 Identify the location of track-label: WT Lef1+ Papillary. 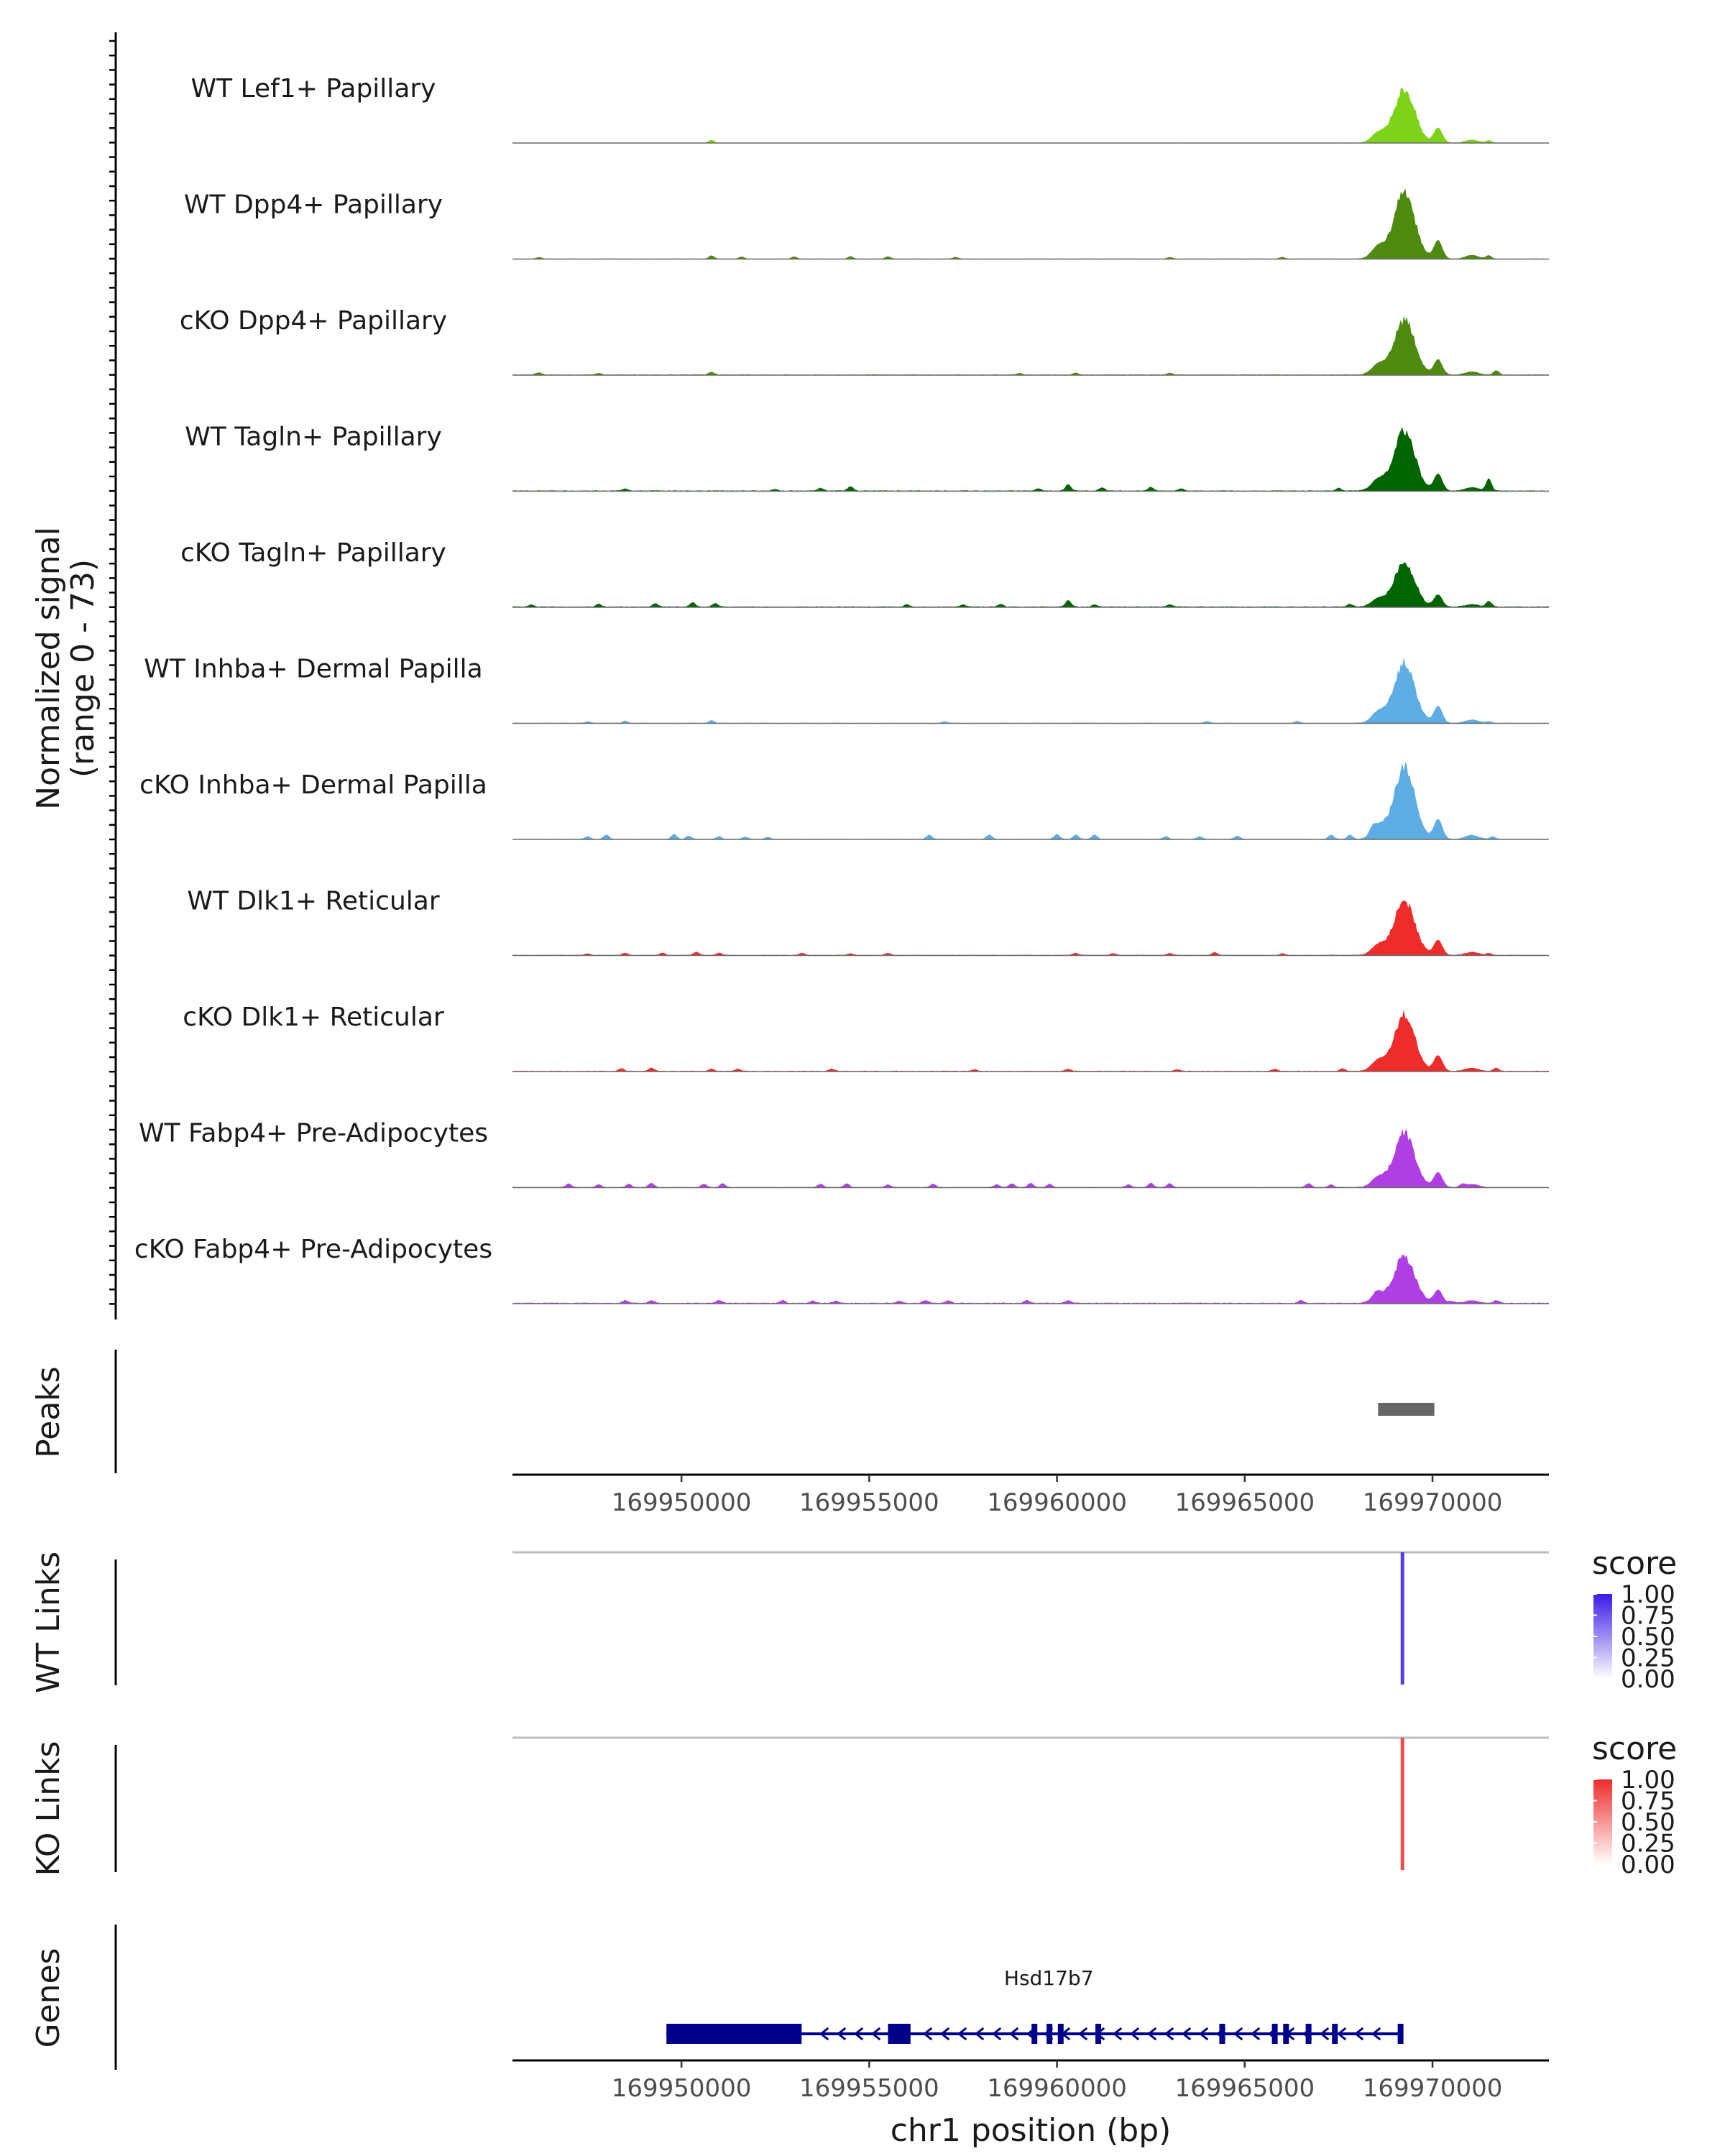
(313, 88).